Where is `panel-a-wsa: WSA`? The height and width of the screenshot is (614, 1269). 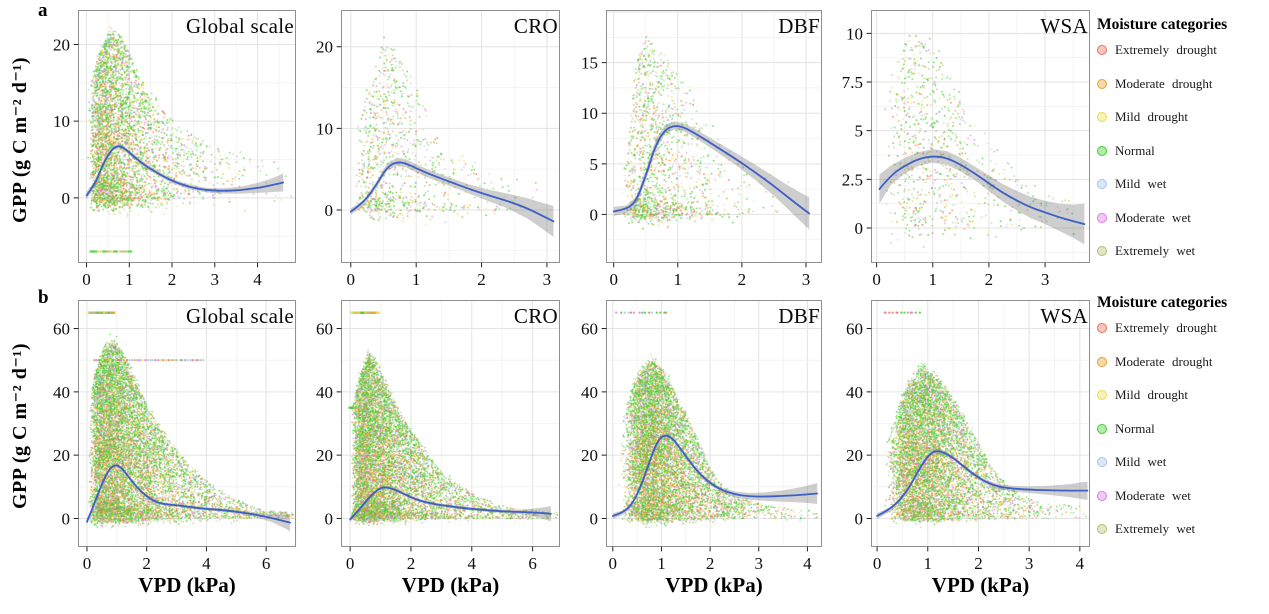 panel-a-wsa: WSA is located at coordinates (965, 150).